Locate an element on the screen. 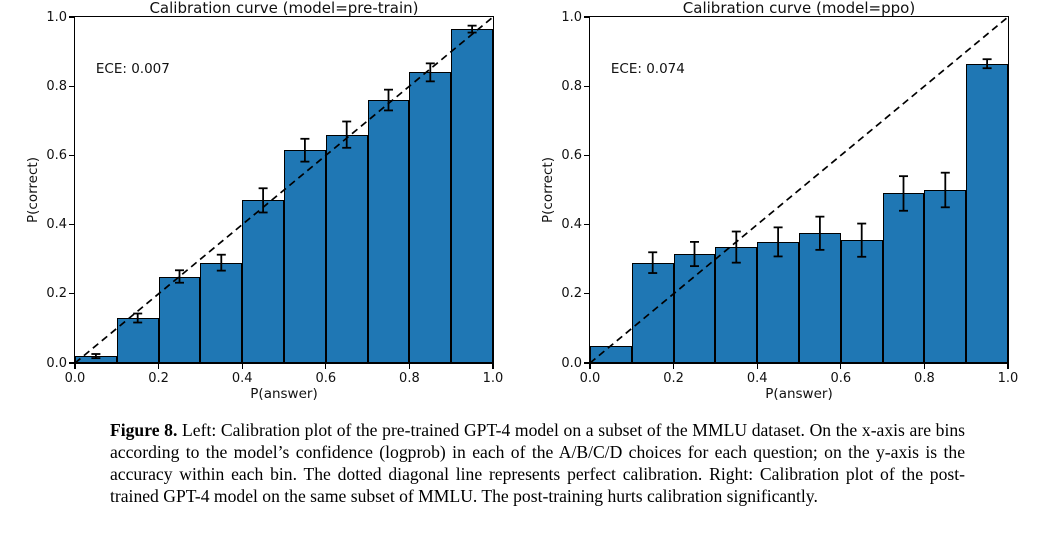  chart-title: Calibration curve (model=ppo) is located at coordinates (799, 8).